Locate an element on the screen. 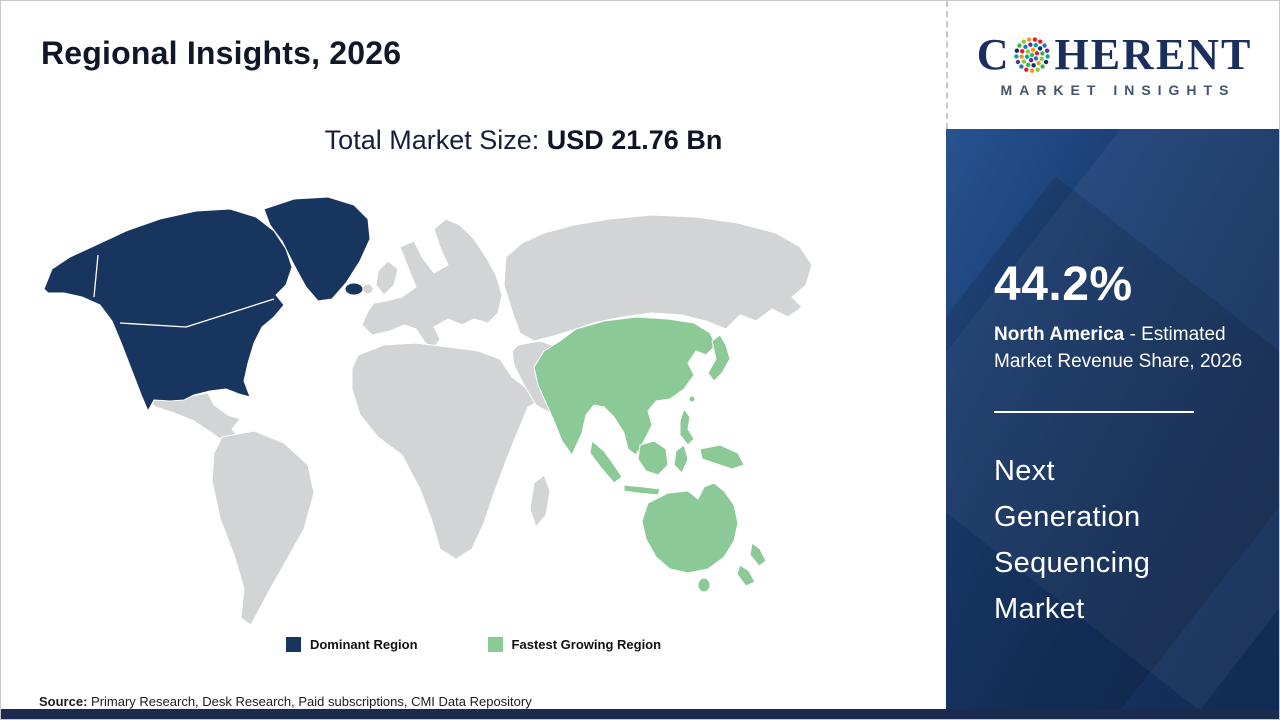 The width and height of the screenshot is (1280, 720). sulawesi is located at coordinates (681, 459).